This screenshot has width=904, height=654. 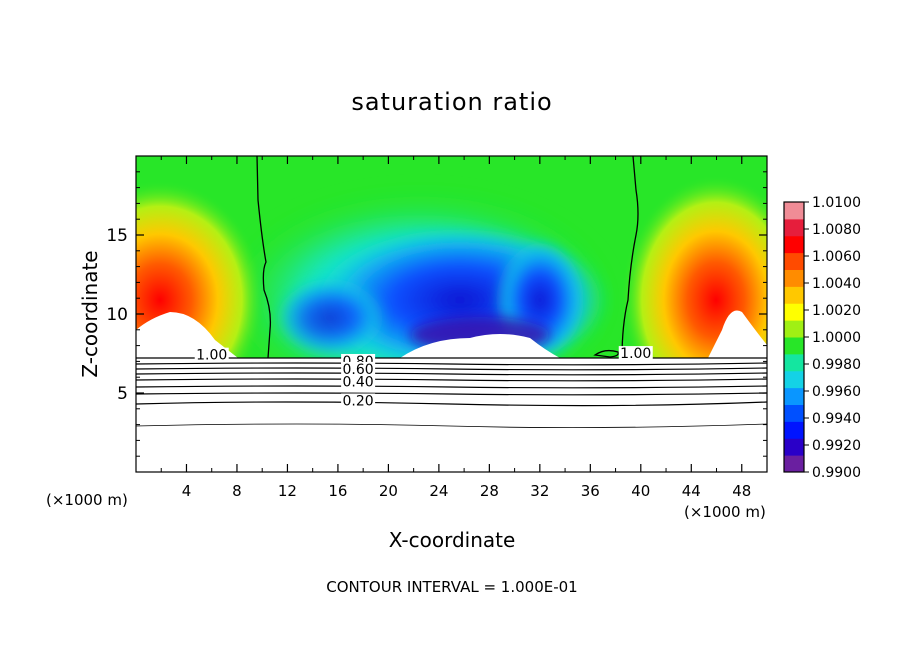 I want to click on x-tick-label: 48, so click(x=741, y=491).